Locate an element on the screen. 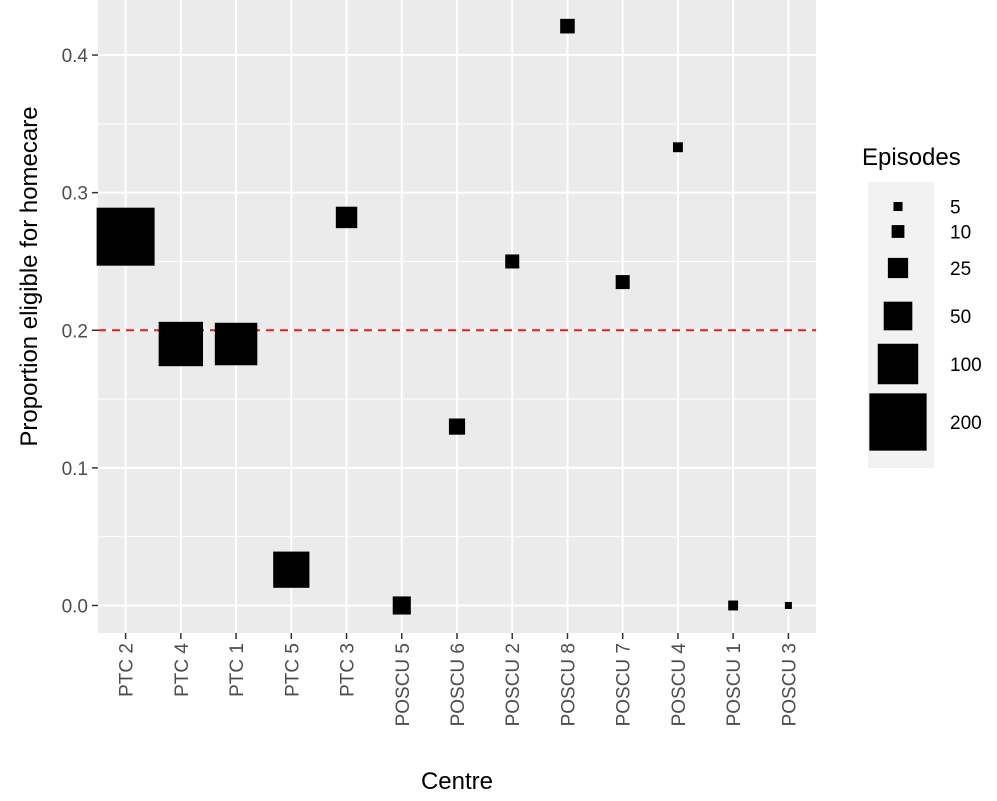 This screenshot has height=801, width=997. y-axis-title: Proportion eligible for homecare is located at coordinates (29, 276).